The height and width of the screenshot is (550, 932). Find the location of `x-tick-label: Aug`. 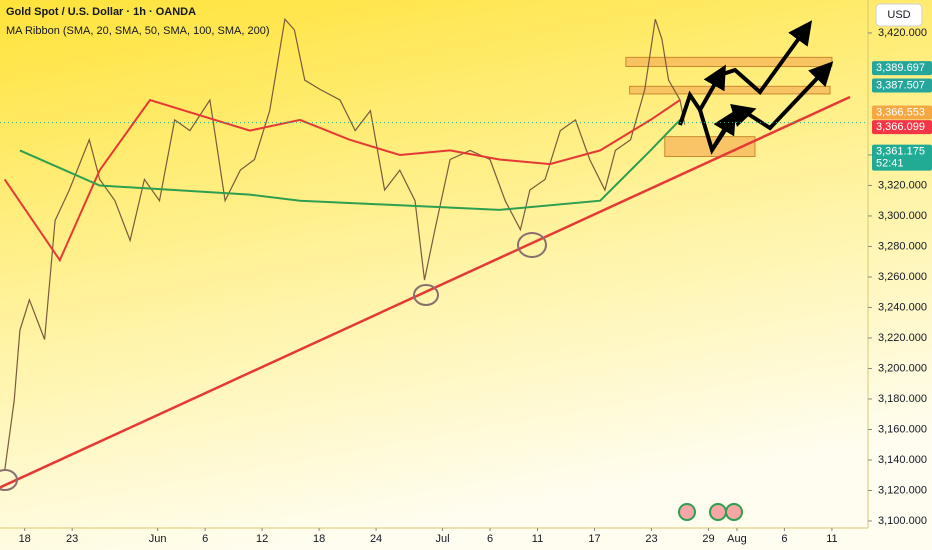

x-tick-label: Aug is located at coordinates (737, 539).